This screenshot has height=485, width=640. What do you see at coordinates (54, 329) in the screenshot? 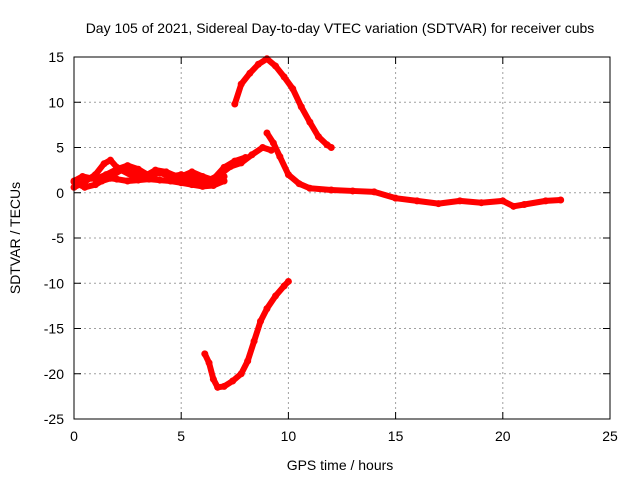
I see `y-tick-label: -15` at bounding box center [54, 329].